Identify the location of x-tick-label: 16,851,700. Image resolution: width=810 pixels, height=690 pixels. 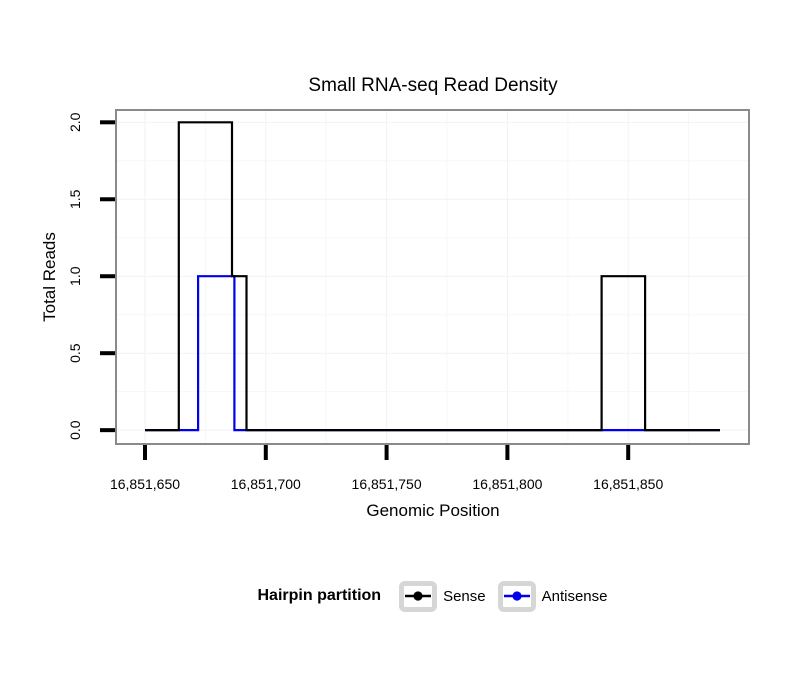
(266, 484).